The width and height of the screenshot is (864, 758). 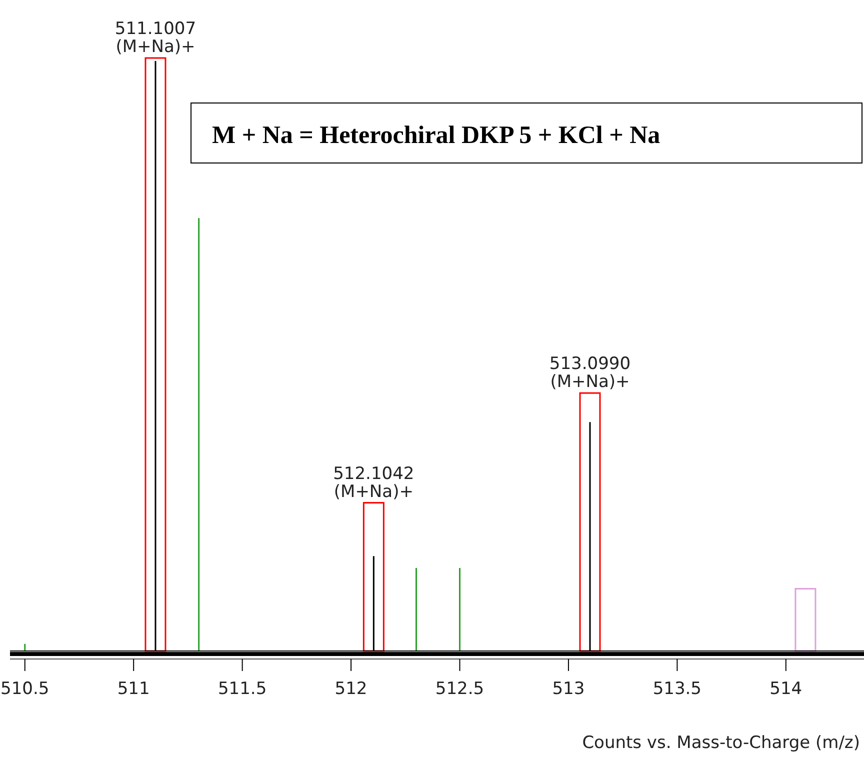 I want to click on annotation: 513.0990 (M+Na)+, so click(x=590, y=373).